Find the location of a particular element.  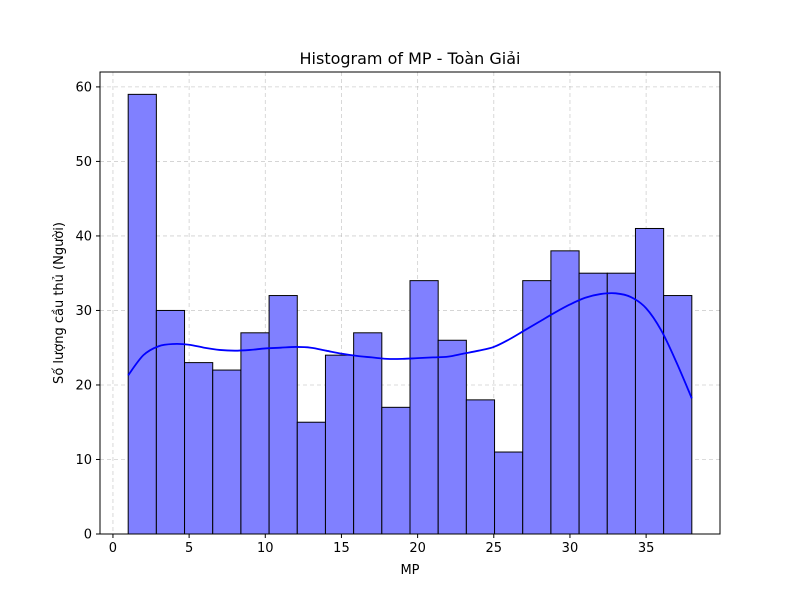

x-tick-label: 0 is located at coordinates (113, 548).